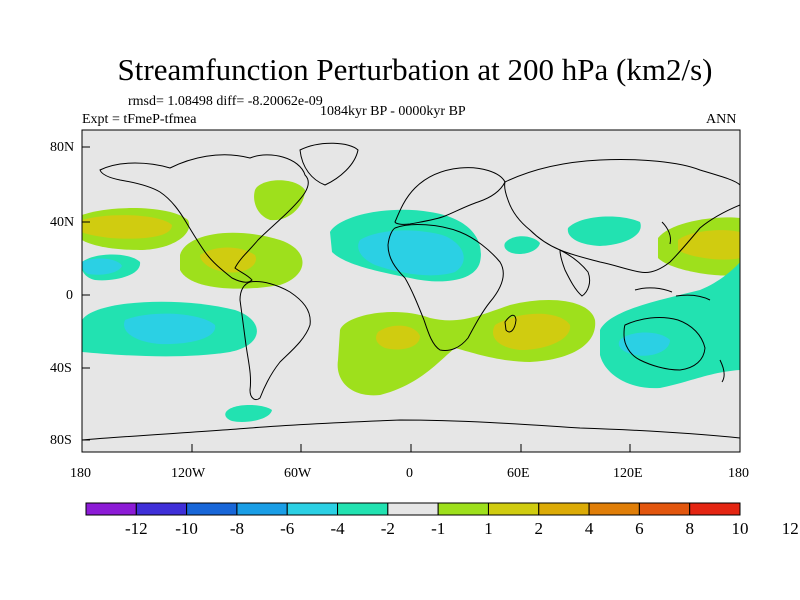 This screenshot has height=600, width=800. I want to click on colorbar-label: -4, so click(337, 528).